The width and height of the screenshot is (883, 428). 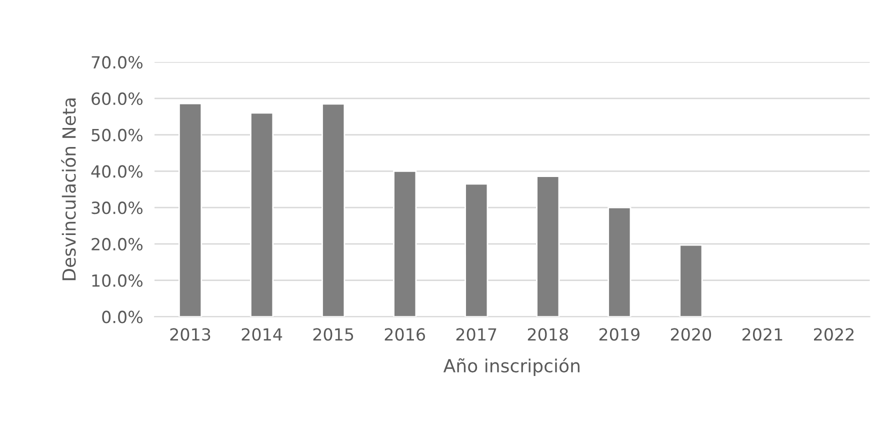 What do you see at coordinates (262, 334) in the screenshot?
I see `x-tick-label: 2014` at bounding box center [262, 334].